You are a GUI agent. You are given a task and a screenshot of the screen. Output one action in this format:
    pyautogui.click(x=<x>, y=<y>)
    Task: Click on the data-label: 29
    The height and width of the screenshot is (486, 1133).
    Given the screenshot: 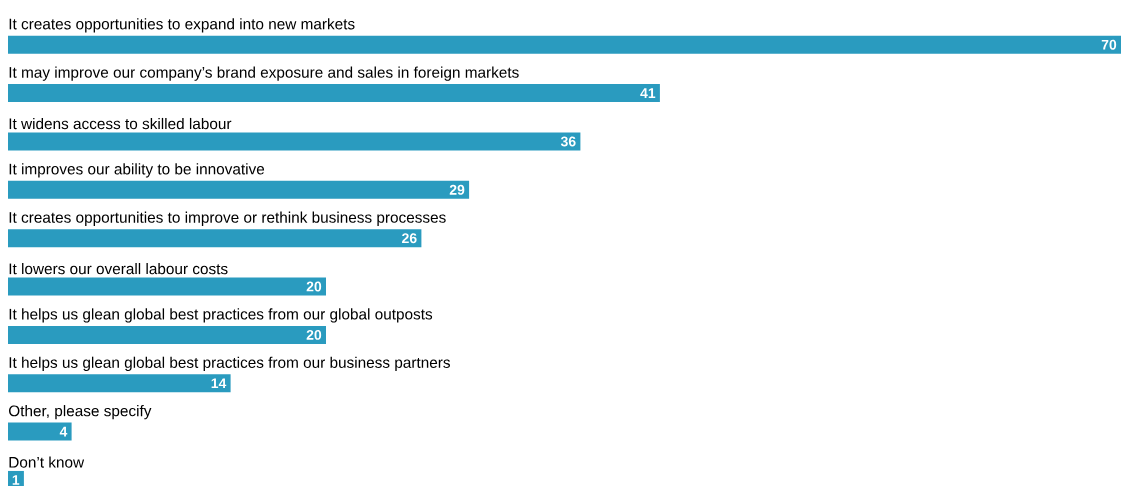 What is the action you would take?
    pyautogui.click(x=457, y=189)
    